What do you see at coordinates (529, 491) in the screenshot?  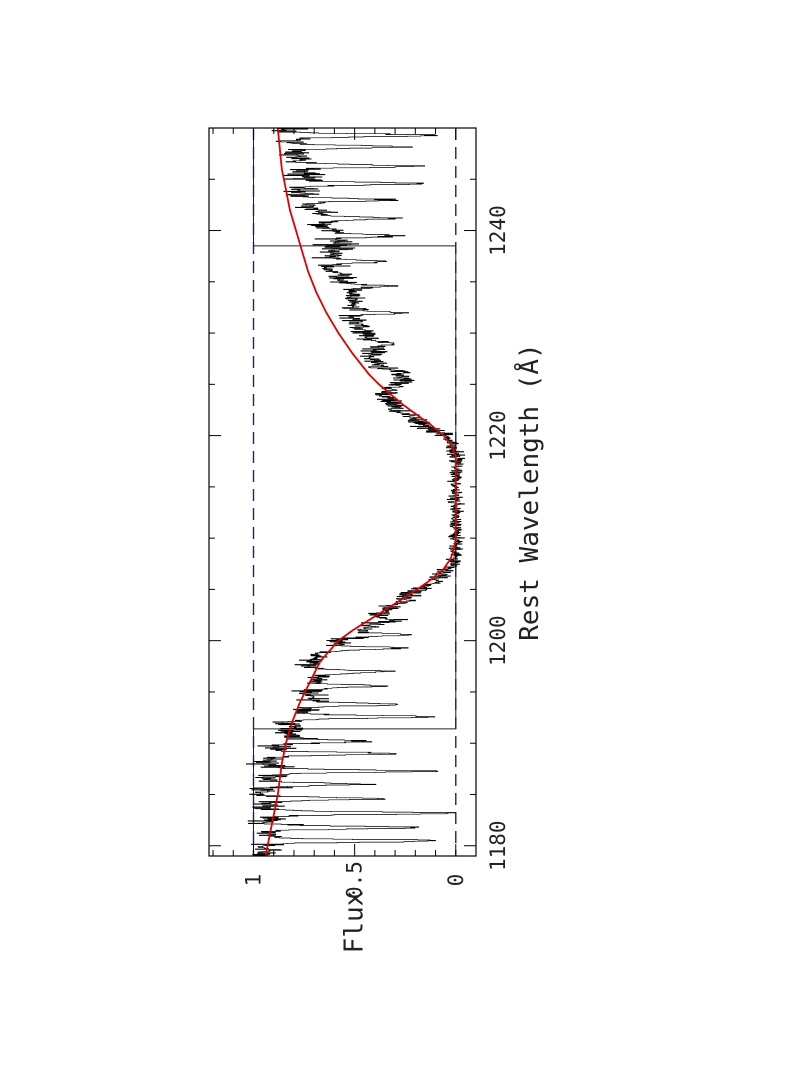 I see `x-axis-title: Rest Wavelength (Å)` at bounding box center [529, 491].